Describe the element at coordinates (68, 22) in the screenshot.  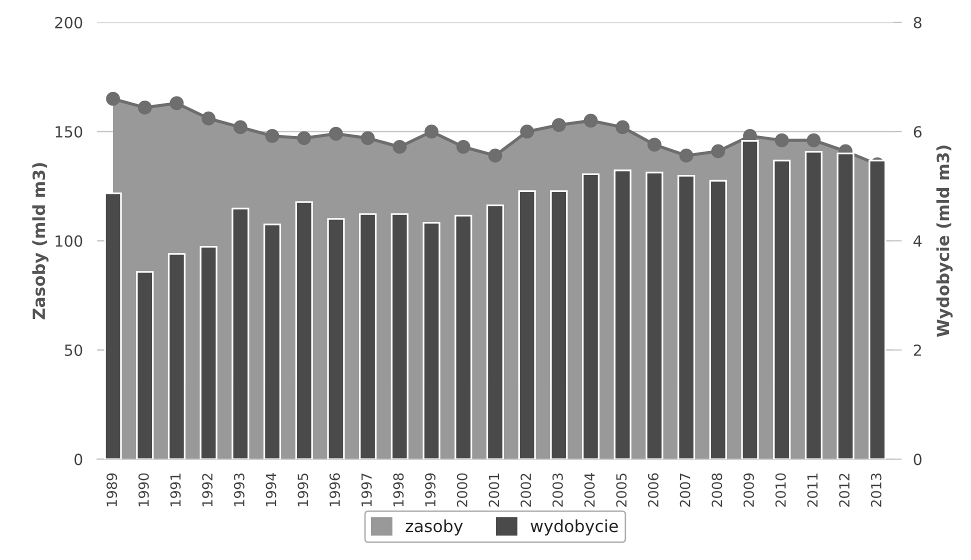
I see `y-tick-label: 200` at that location.